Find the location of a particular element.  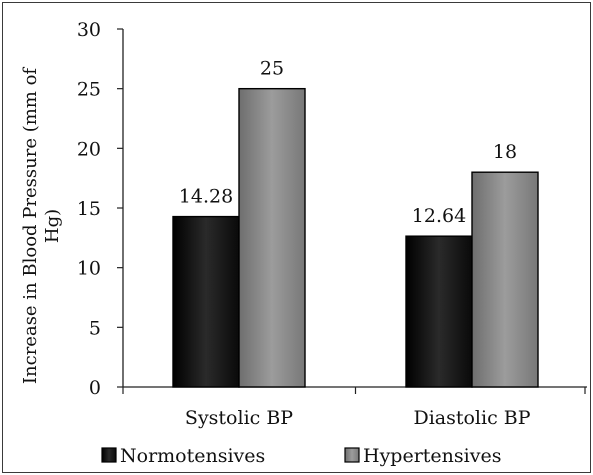

bar-normotensives-diastolic-bp is located at coordinates (439, 311).